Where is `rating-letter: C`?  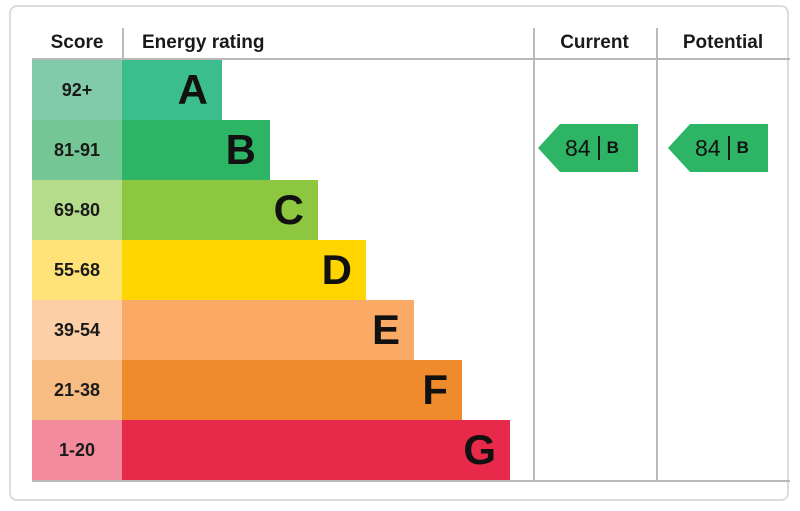
rating-letter: C is located at coordinates (288, 209).